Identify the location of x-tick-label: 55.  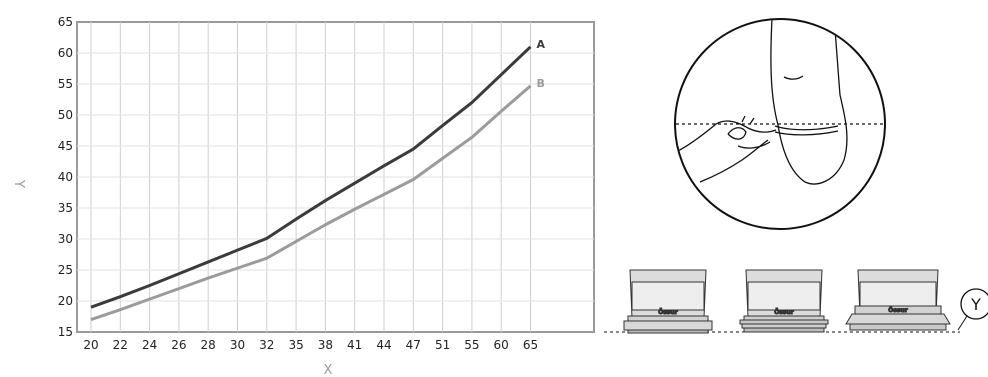
(471, 345).